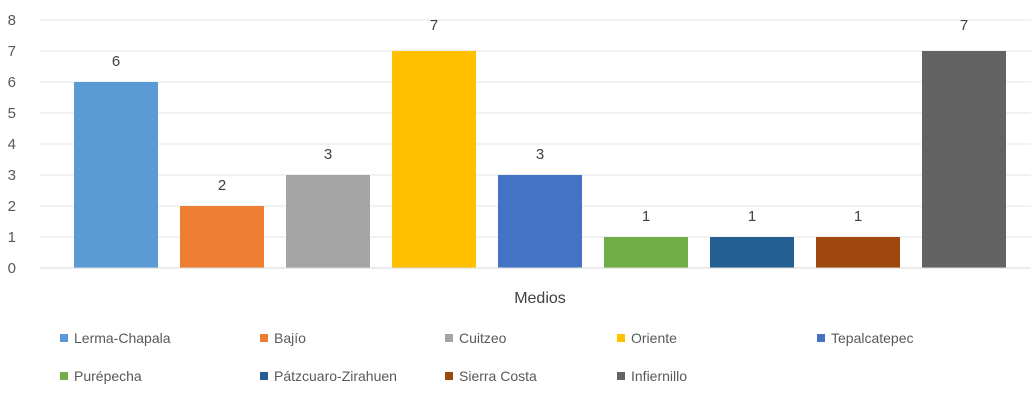 This screenshot has width=1031, height=406. Describe the element at coordinates (483, 338) in the screenshot. I see `legend-label: Cuitzeo` at that location.